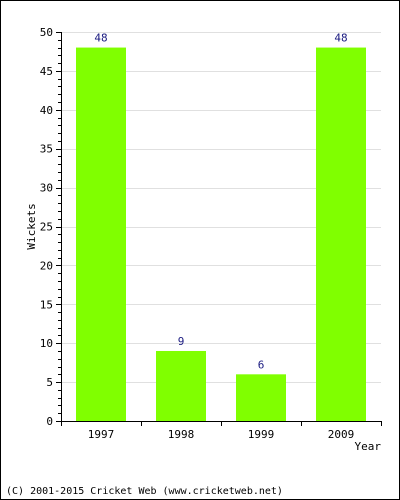 This screenshot has width=400, height=500. I want to click on y-tick-label: 10, so click(46, 343).